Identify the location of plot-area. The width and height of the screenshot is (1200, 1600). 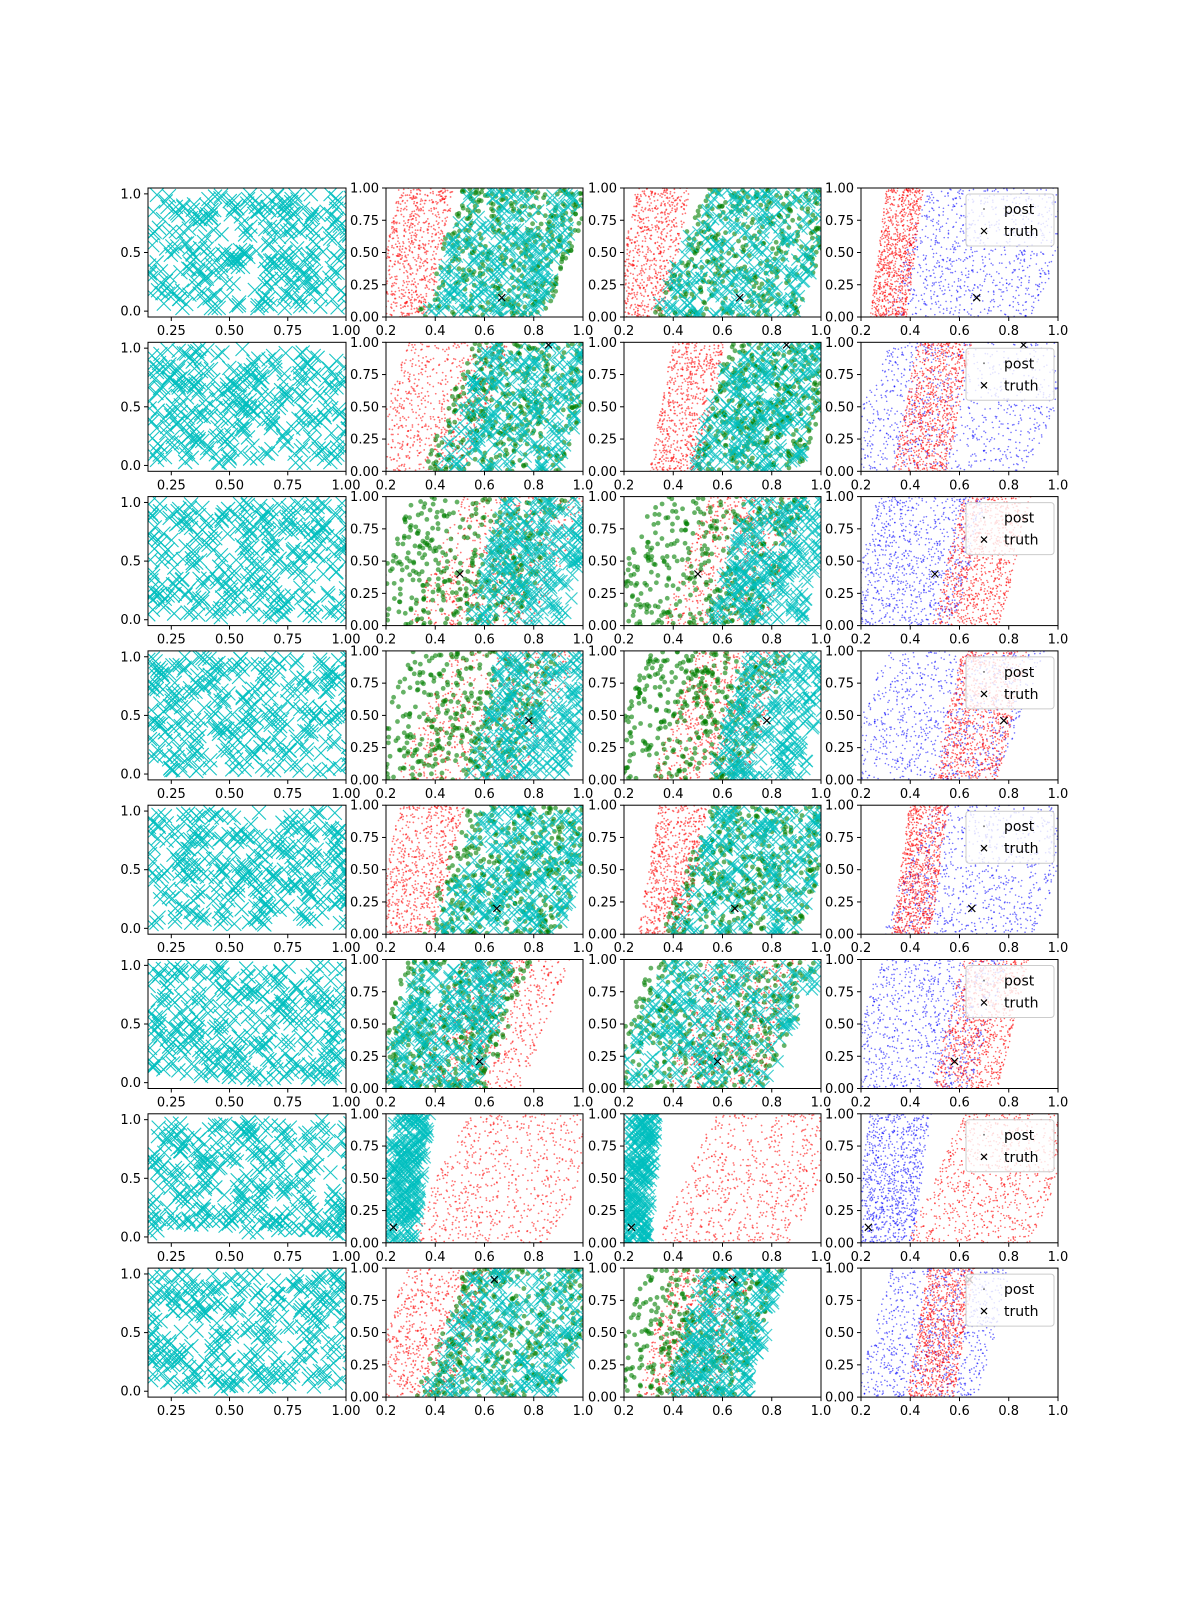
(247, 406).